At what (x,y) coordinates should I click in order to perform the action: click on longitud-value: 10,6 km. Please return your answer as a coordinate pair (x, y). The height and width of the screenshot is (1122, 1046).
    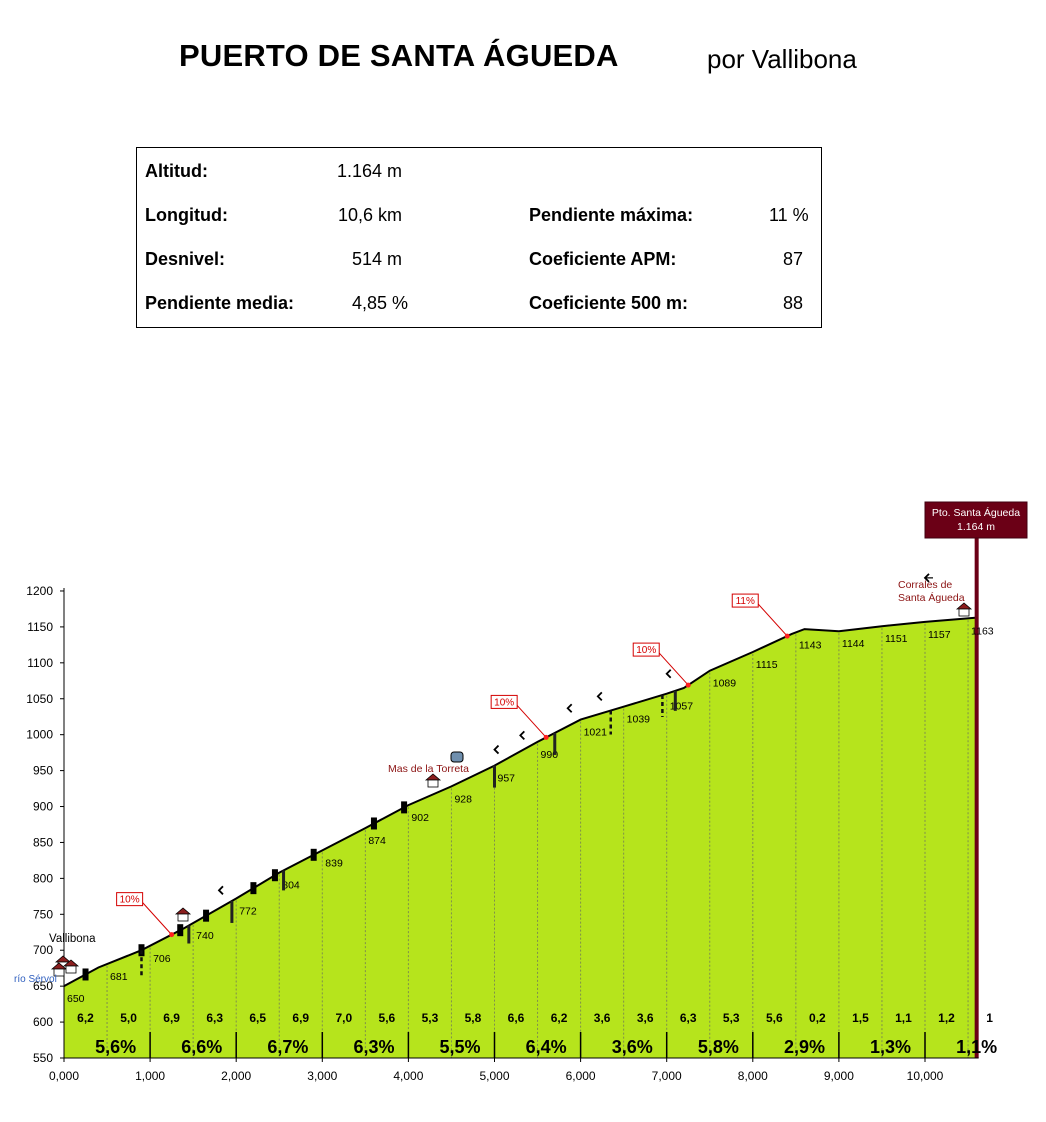
    Looking at the image, I should click on (370, 215).